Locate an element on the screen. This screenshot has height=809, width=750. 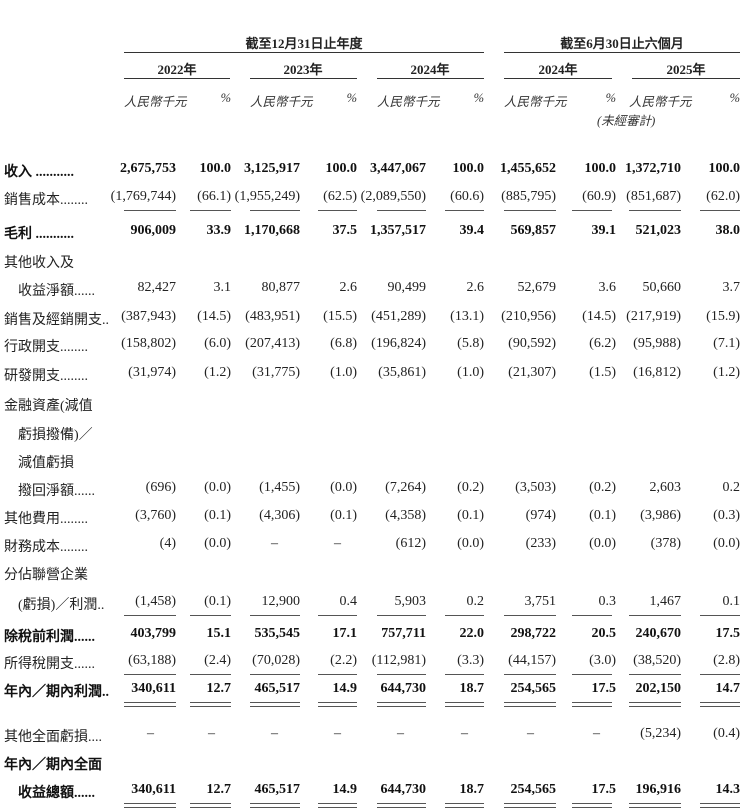
amount-cell: 3,751 is located at coordinates (540, 601).